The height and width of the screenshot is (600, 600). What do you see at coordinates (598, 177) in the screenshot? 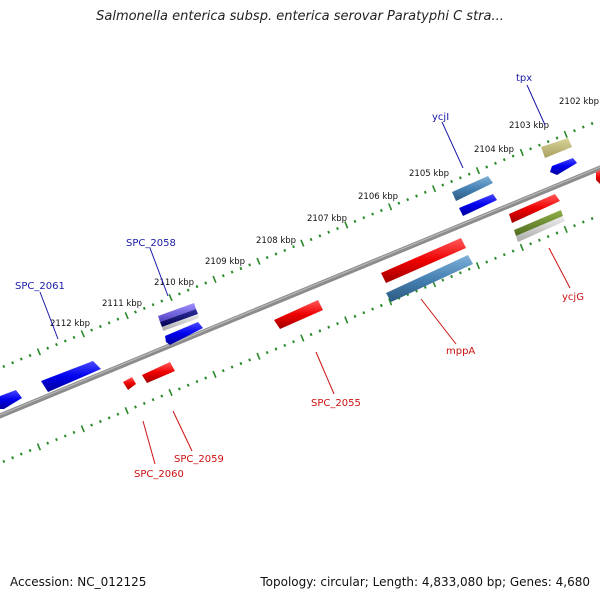
I see `feature-right-edge` at bounding box center [598, 177].